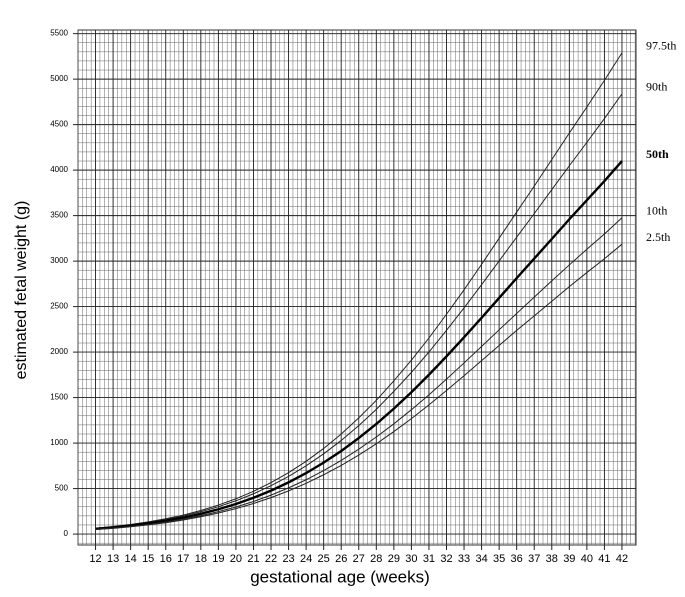 The image size is (685, 597). Describe the element at coordinates (446, 559) in the screenshot. I see `x-tick-label: 32` at that location.